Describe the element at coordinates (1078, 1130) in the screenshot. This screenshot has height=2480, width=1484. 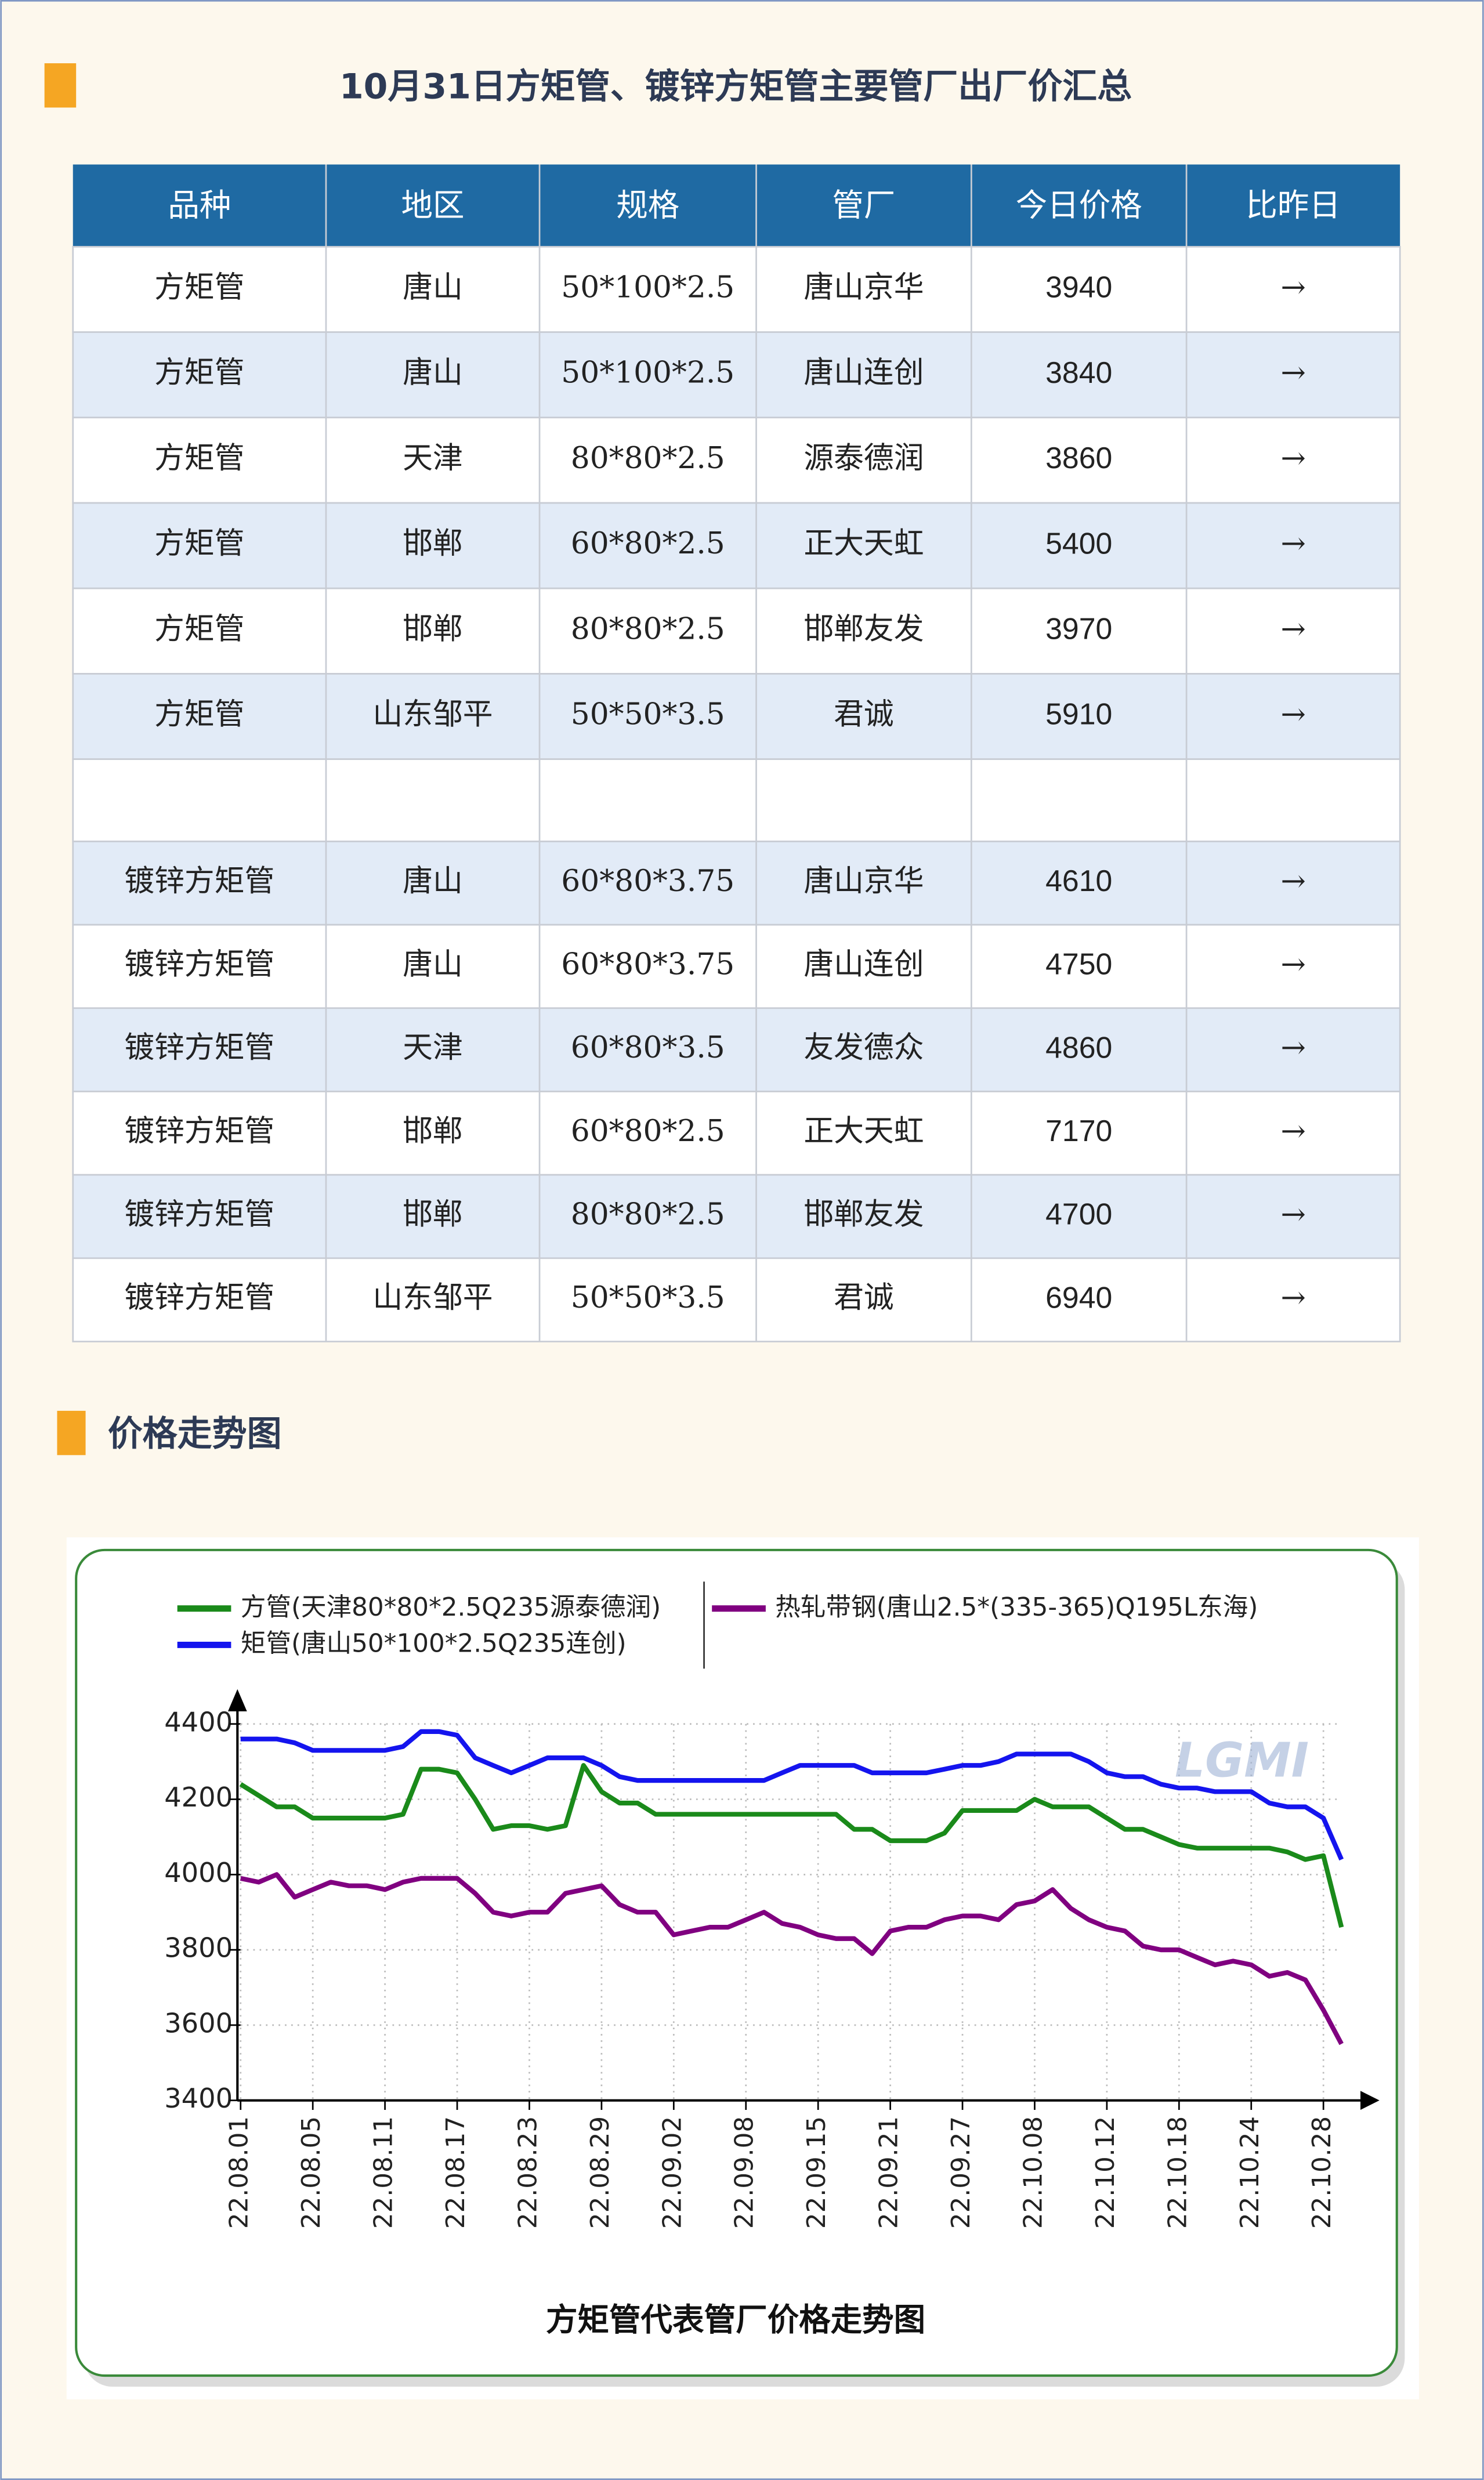
I see `table-cell: 7170` at that location.